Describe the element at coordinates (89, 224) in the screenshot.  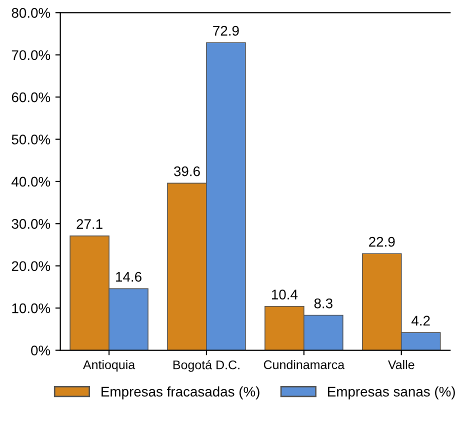
I see `data-label: 27.1` at that location.